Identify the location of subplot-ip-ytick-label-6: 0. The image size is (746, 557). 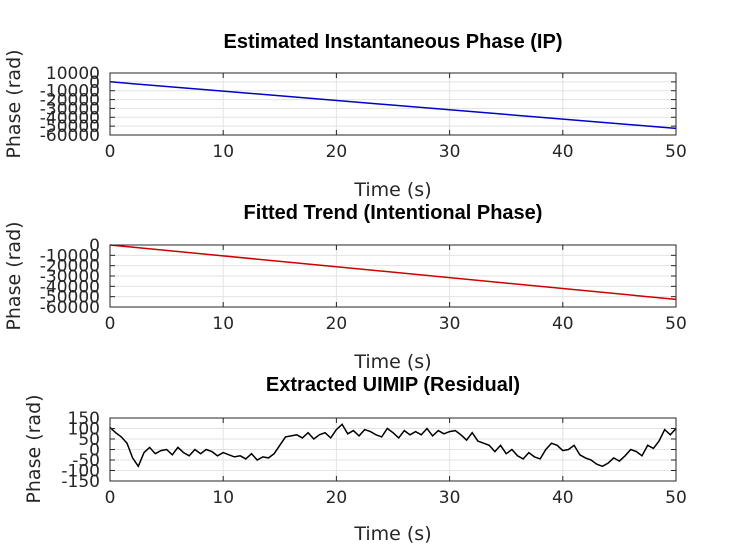
(94, 83).